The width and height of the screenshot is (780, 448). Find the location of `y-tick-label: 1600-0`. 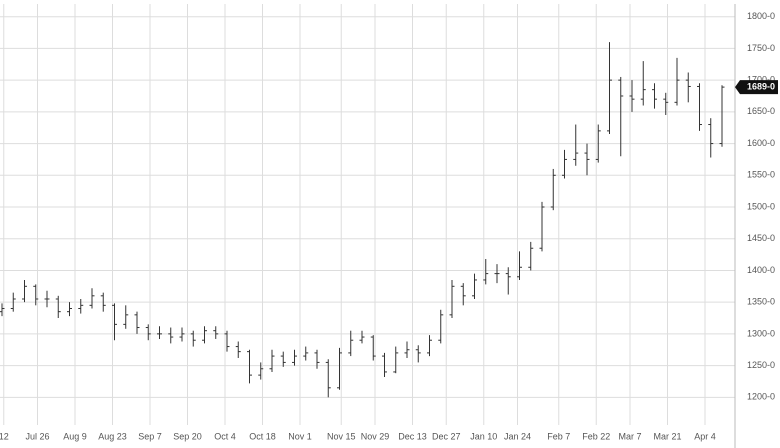

y-tick-label: 1600-0 is located at coordinates (761, 143).